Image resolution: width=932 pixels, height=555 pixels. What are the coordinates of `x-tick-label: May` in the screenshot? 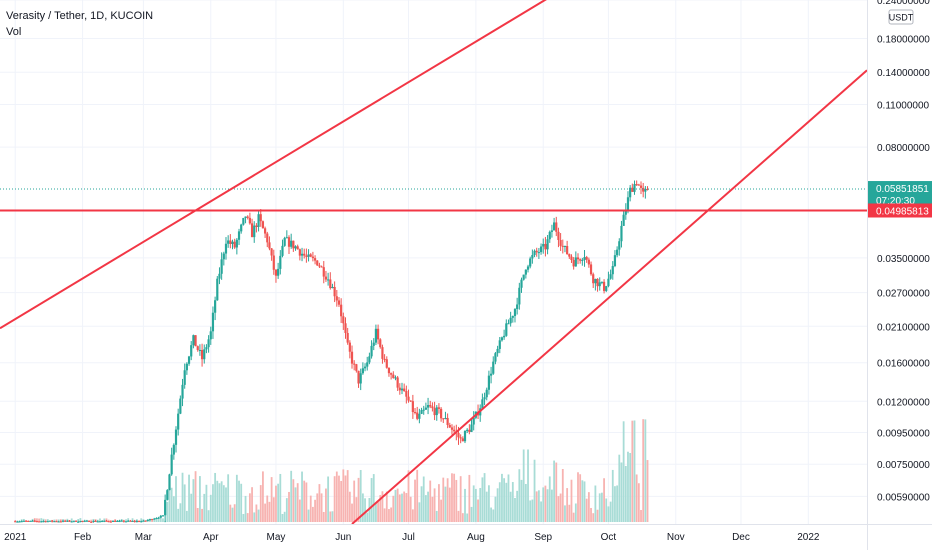 It's located at (276, 537).